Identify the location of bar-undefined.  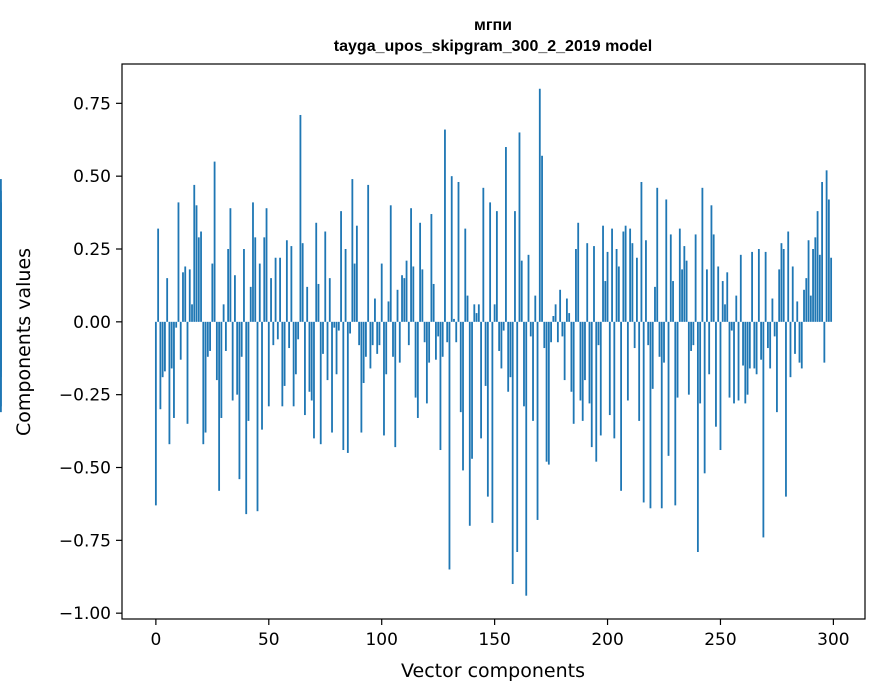
(1, 335).